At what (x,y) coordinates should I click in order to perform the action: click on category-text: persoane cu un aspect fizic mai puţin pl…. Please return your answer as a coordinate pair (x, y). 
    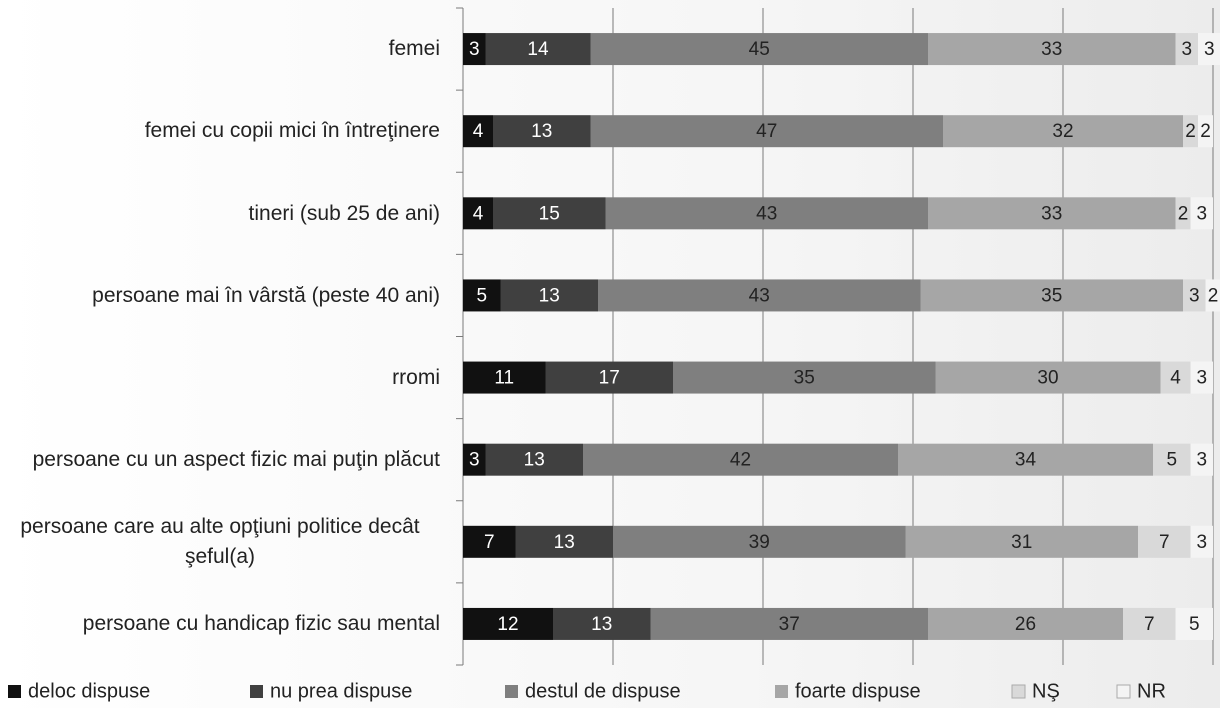
    Looking at the image, I should click on (236, 459).